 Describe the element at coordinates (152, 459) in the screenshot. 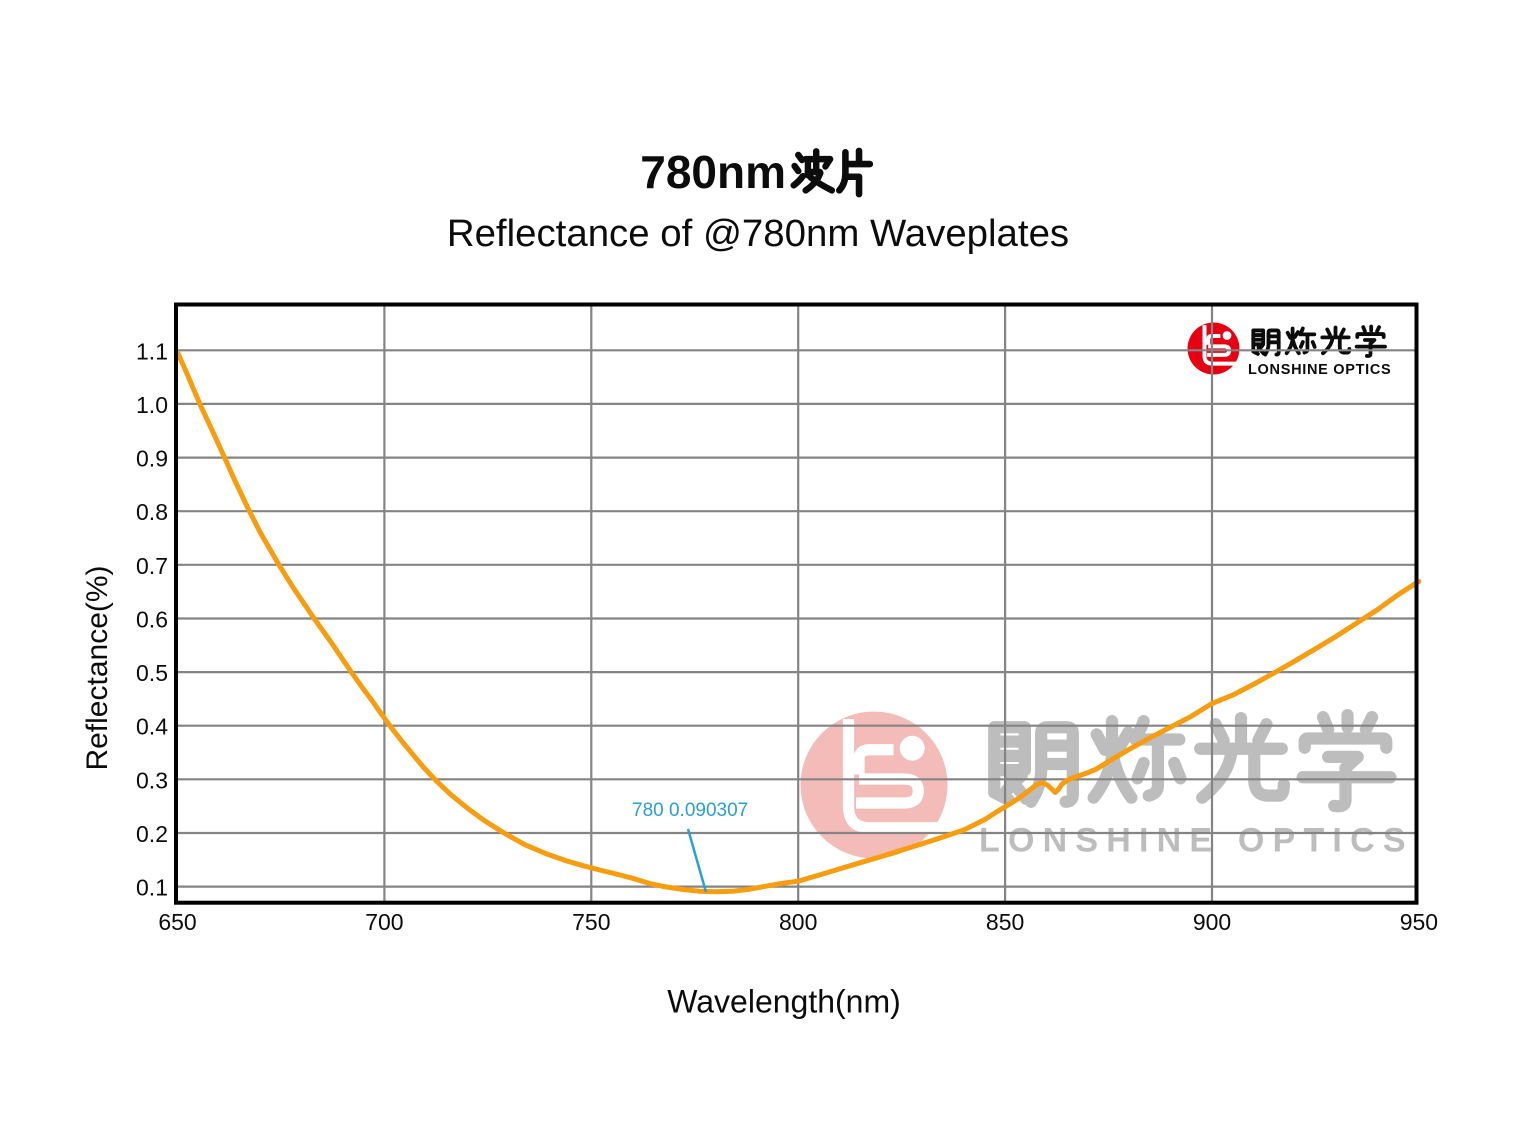

I see `svg-text: 0.9` at that location.